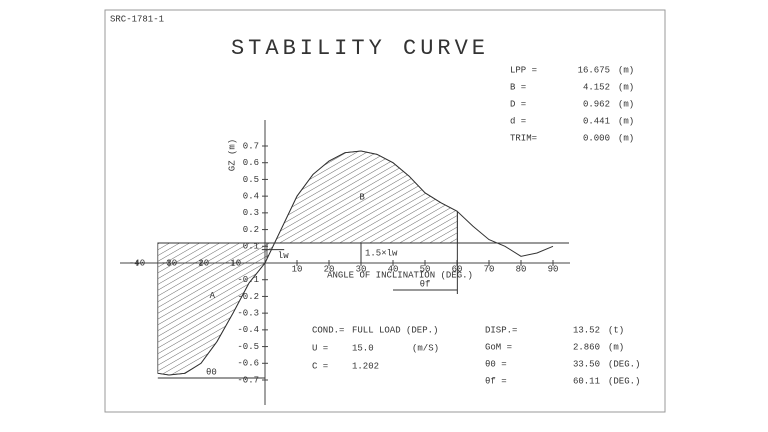 The height and width of the screenshot is (432, 768). What do you see at coordinates (251, 213) in the screenshot?
I see `y-tick-label: 0.3` at bounding box center [251, 213].